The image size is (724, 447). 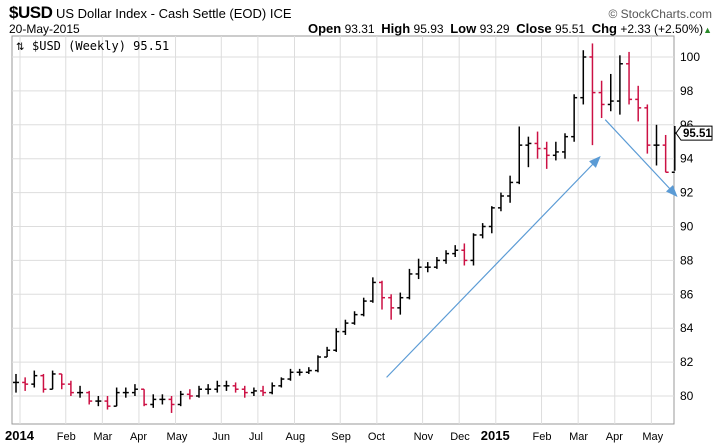 What do you see at coordinates (614, 437) in the screenshot?
I see `x-tick-label: Apr` at bounding box center [614, 437].